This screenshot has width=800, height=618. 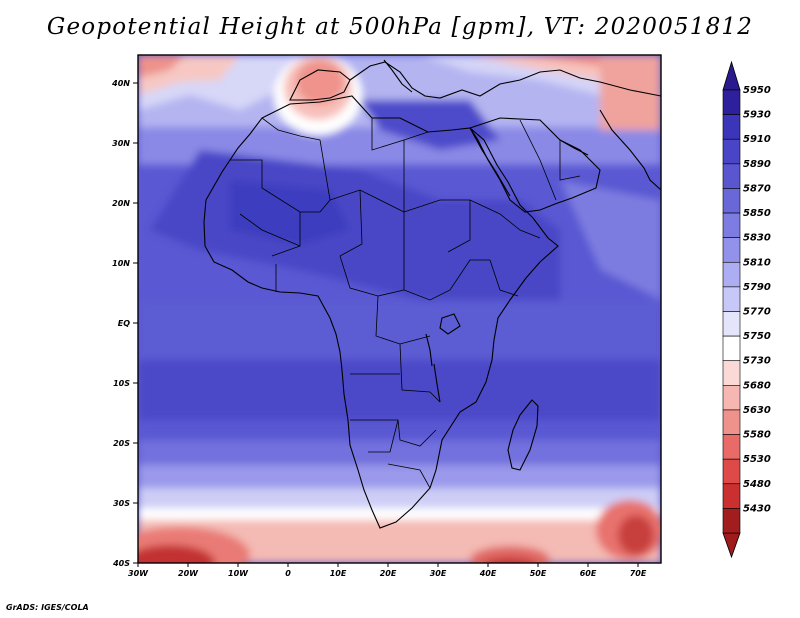 I want to click on lat-tick-label: 40S, so click(x=121, y=563).